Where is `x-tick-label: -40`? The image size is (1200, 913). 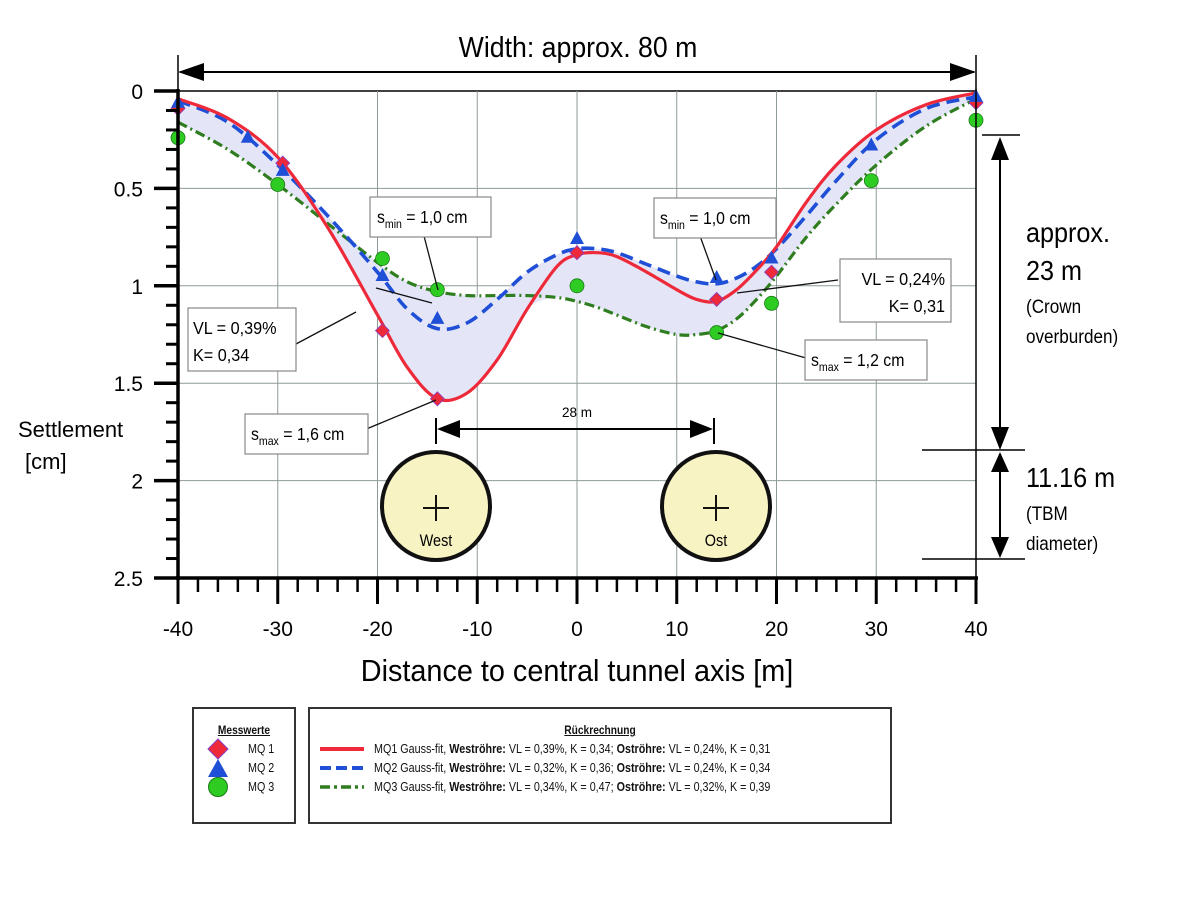
x-tick-label: -40 is located at coordinates (178, 629).